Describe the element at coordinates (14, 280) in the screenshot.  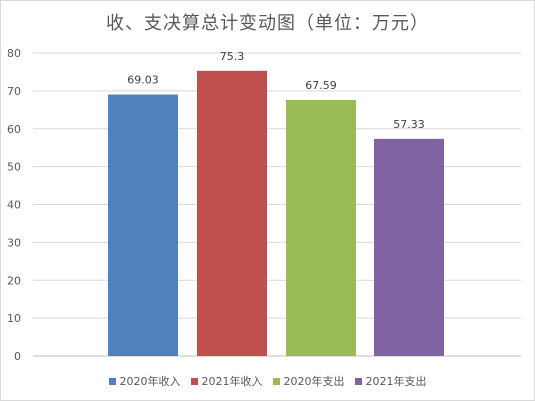
I see `y-tick-label: 20` at that location.